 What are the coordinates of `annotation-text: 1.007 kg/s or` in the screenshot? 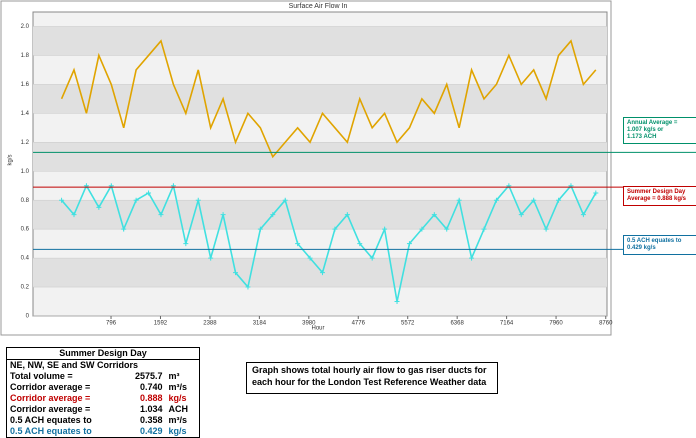 It's located at (645, 130).